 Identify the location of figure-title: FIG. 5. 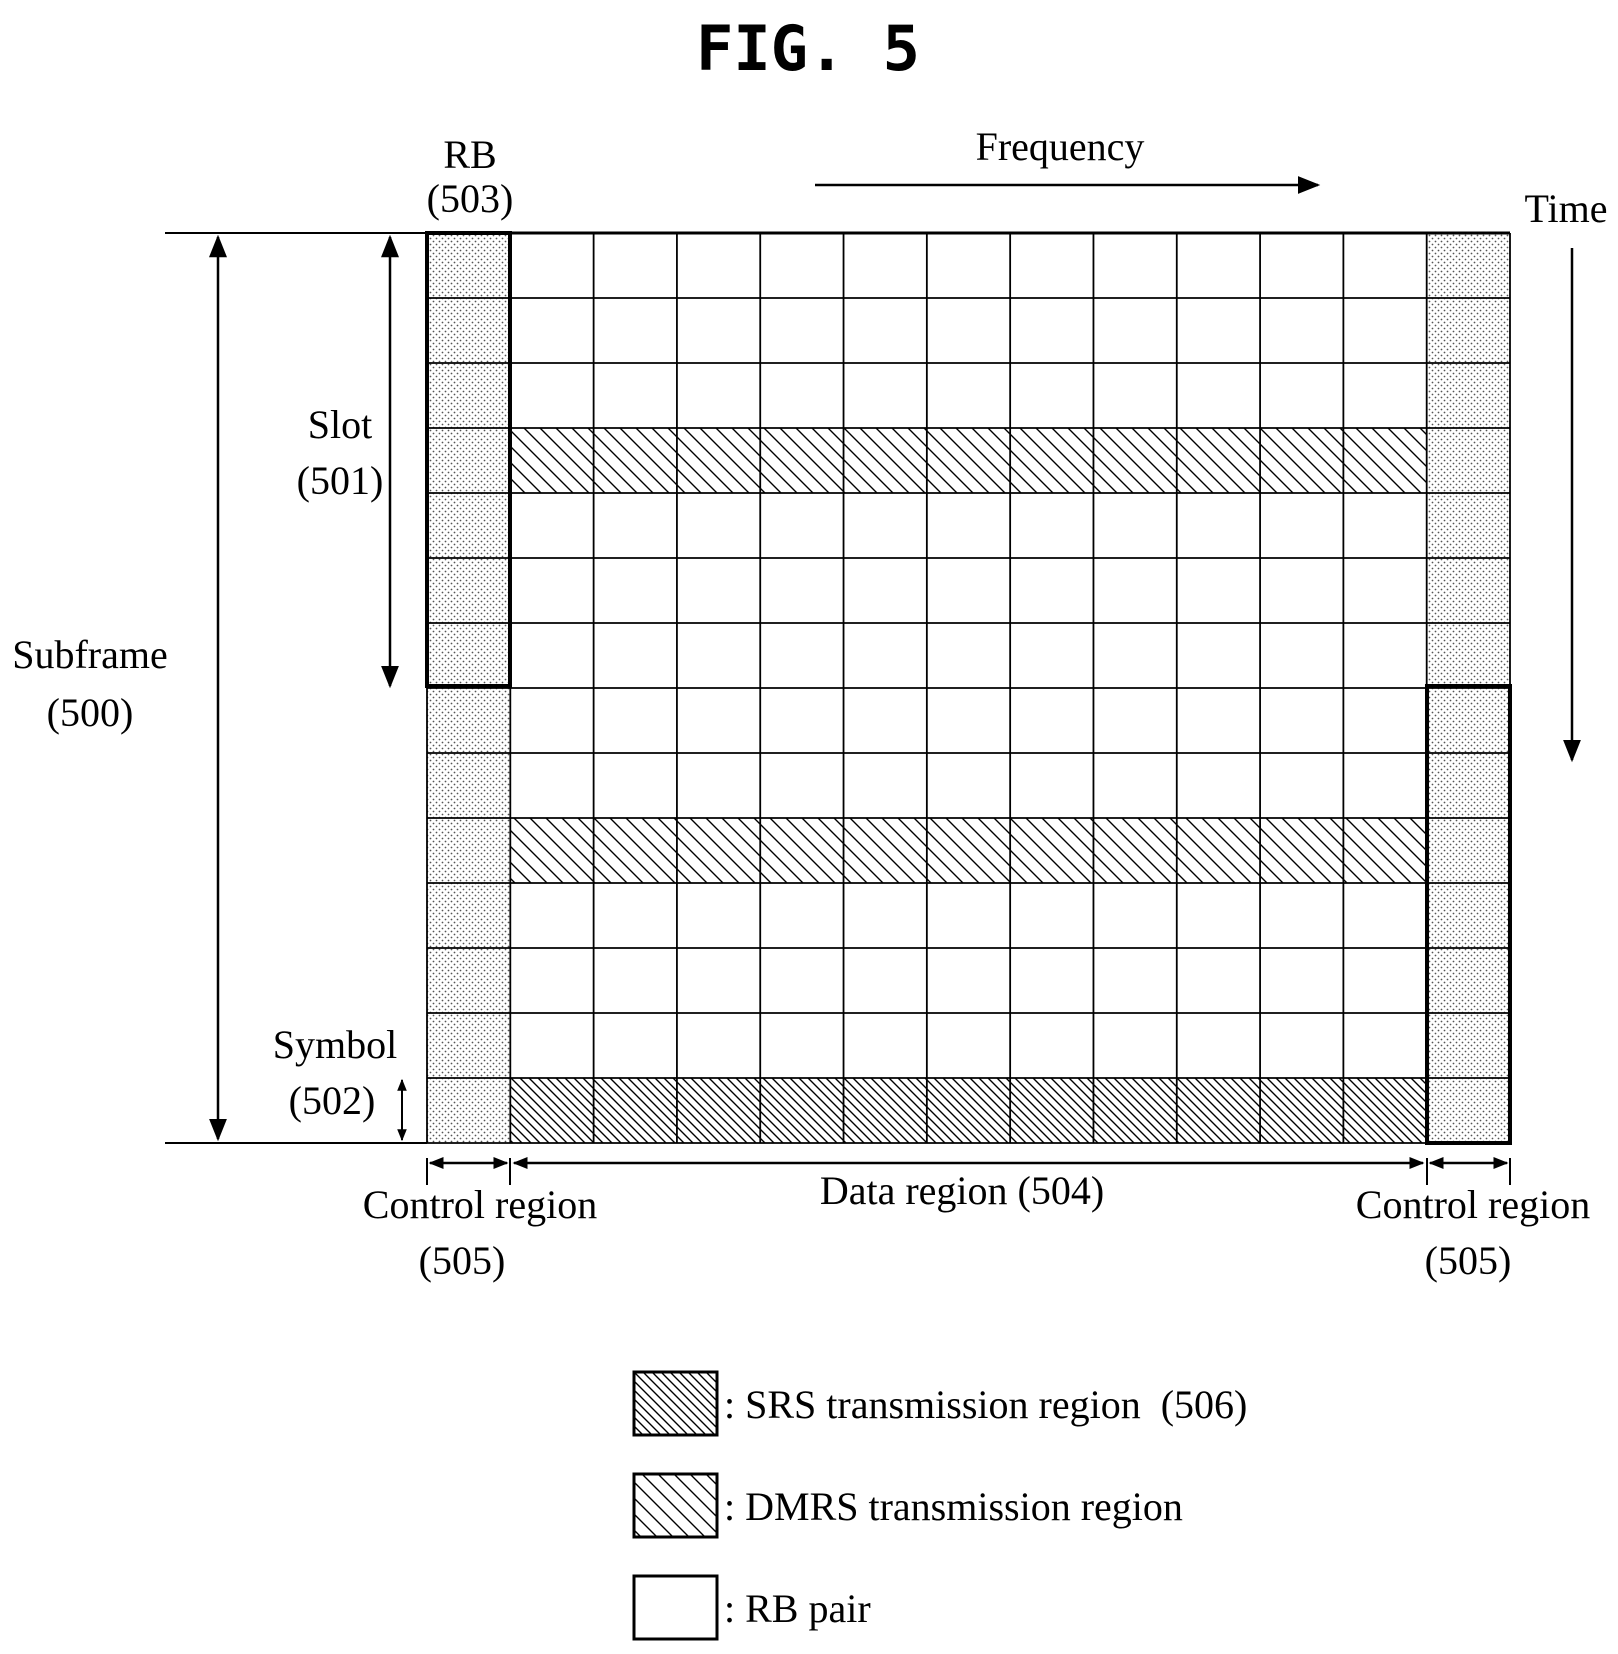
(808, 48).